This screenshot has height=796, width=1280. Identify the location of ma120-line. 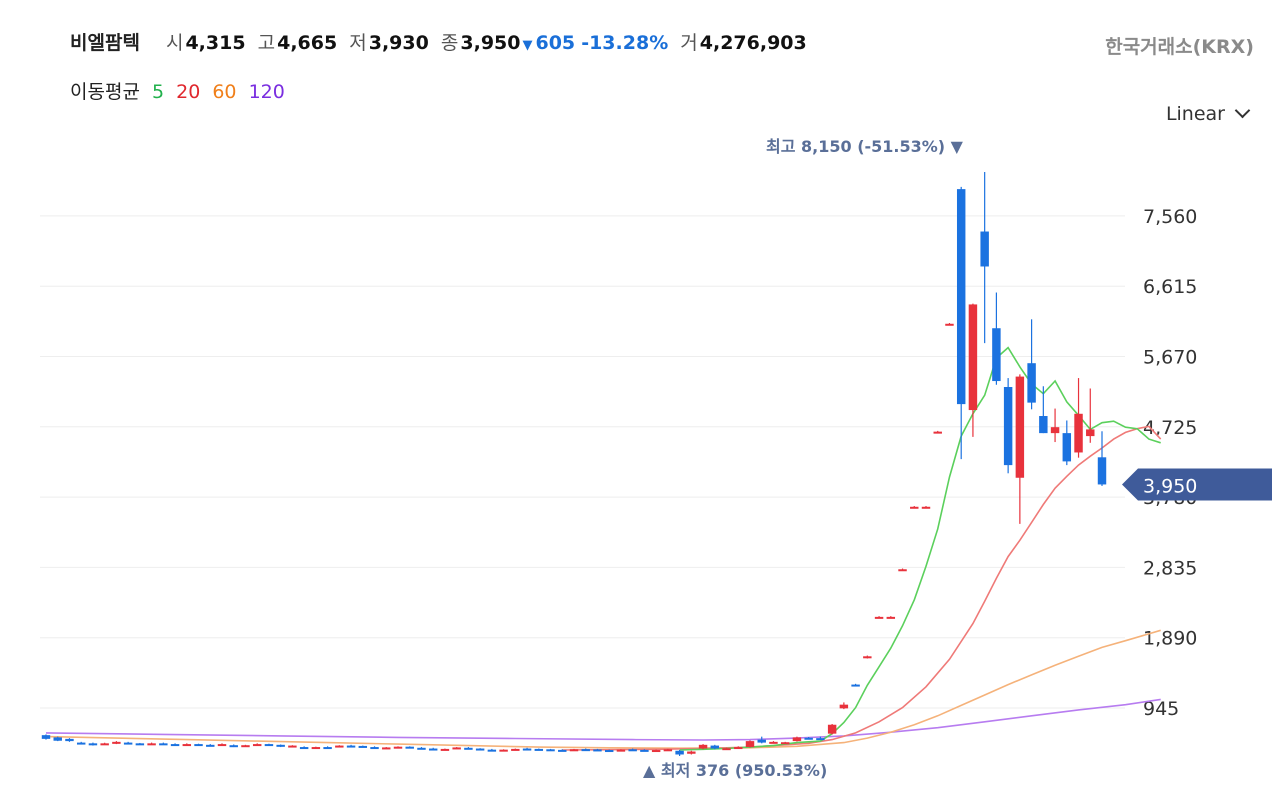
(603, 719).